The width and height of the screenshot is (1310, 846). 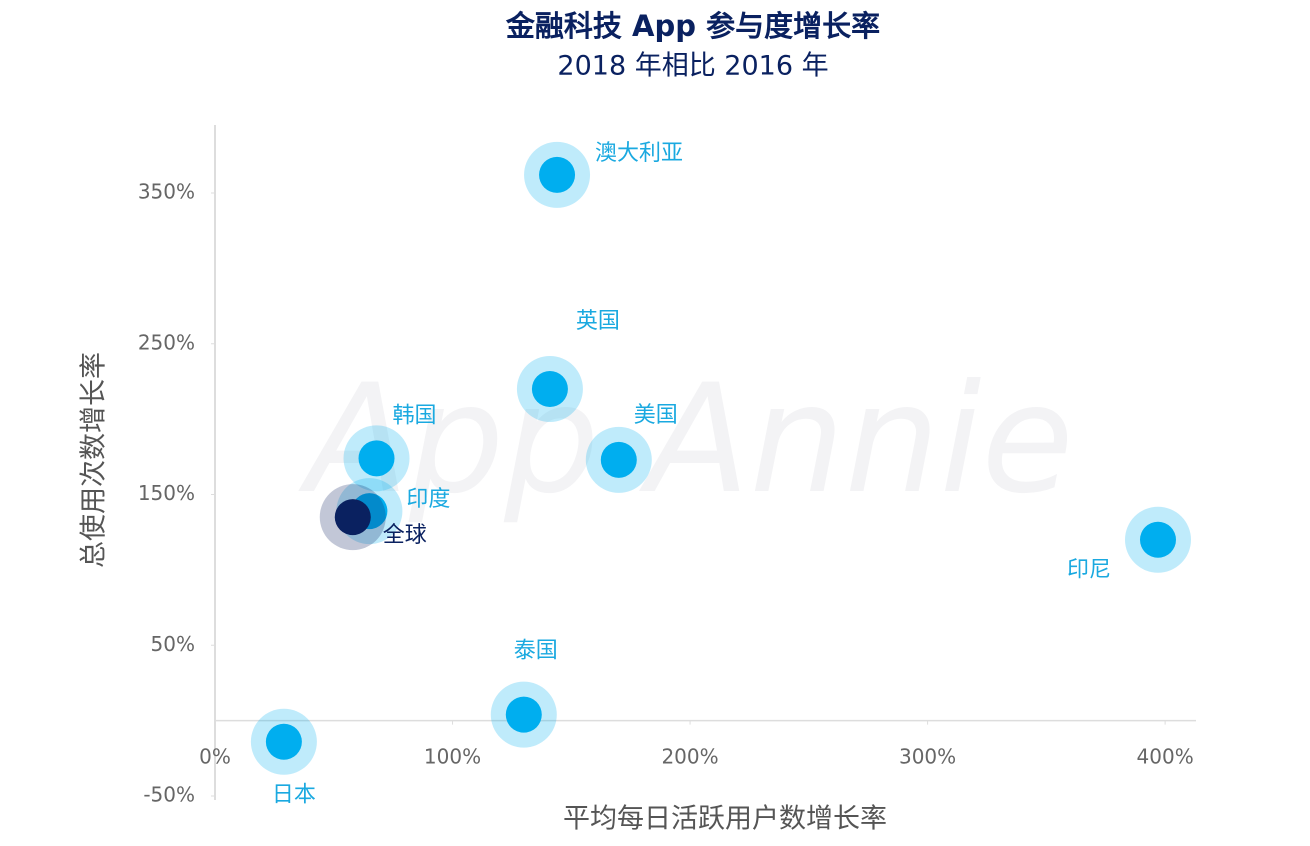 What do you see at coordinates (685, 440) in the screenshot?
I see `watermark: App Annie` at bounding box center [685, 440].